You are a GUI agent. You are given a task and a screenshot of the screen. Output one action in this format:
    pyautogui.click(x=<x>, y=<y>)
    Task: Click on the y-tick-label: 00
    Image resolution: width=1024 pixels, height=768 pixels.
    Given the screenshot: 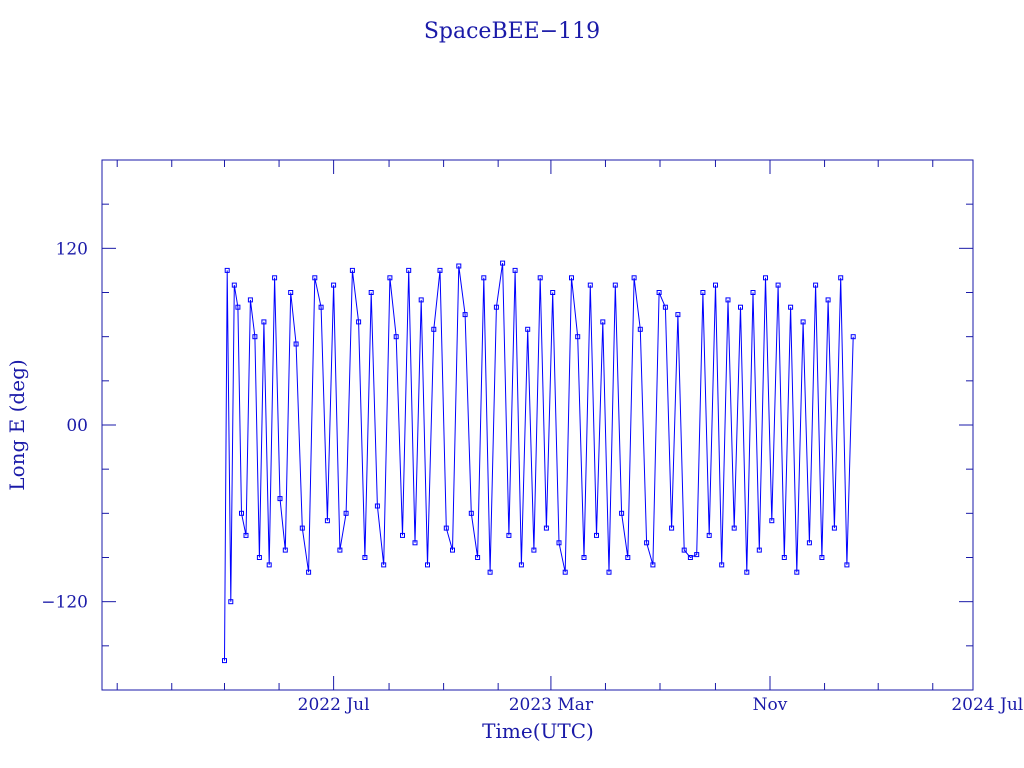 What is the action you would take?
    pyautogui.click(x=77, y=426)
    